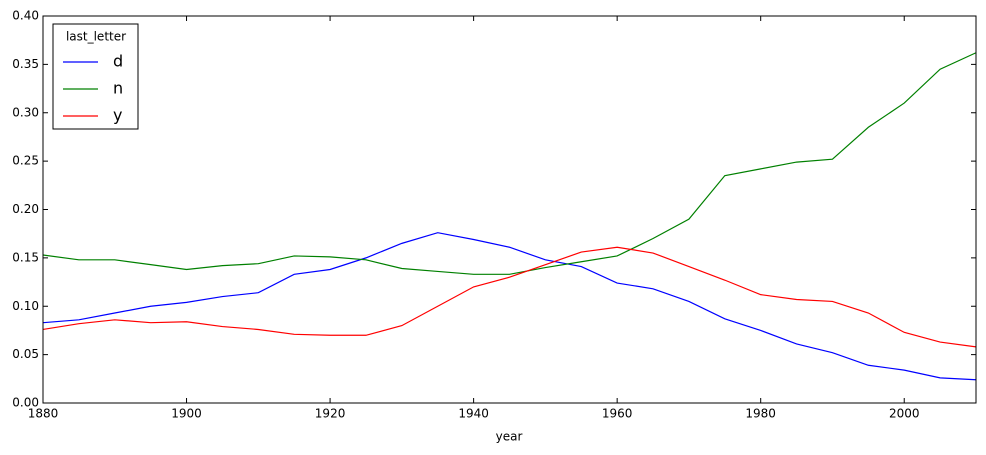  Describe the element at coordinates (118, 88) in the screenshot. I see `legend-label: n` at that location.